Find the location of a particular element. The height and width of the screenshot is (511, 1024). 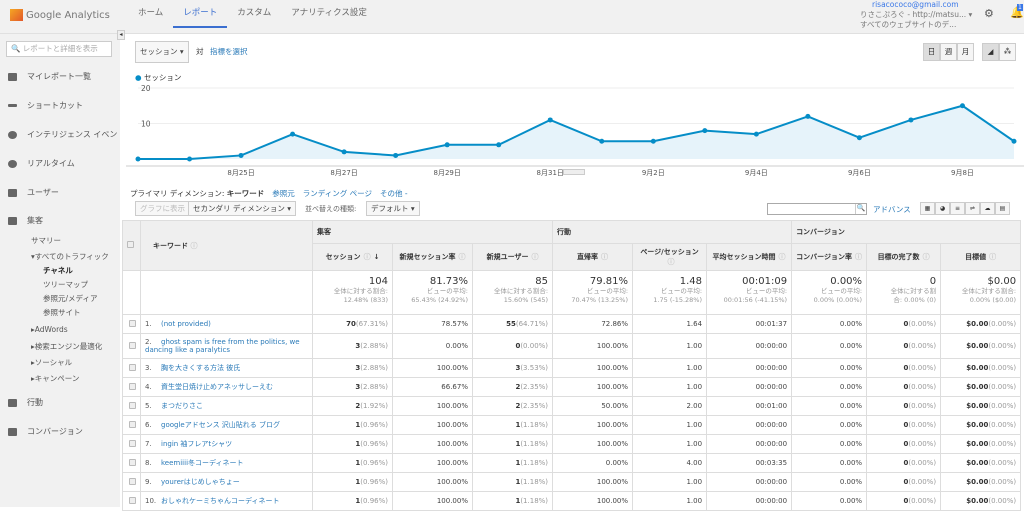

nav-reports: レポート is located at coordinates (200, 14).